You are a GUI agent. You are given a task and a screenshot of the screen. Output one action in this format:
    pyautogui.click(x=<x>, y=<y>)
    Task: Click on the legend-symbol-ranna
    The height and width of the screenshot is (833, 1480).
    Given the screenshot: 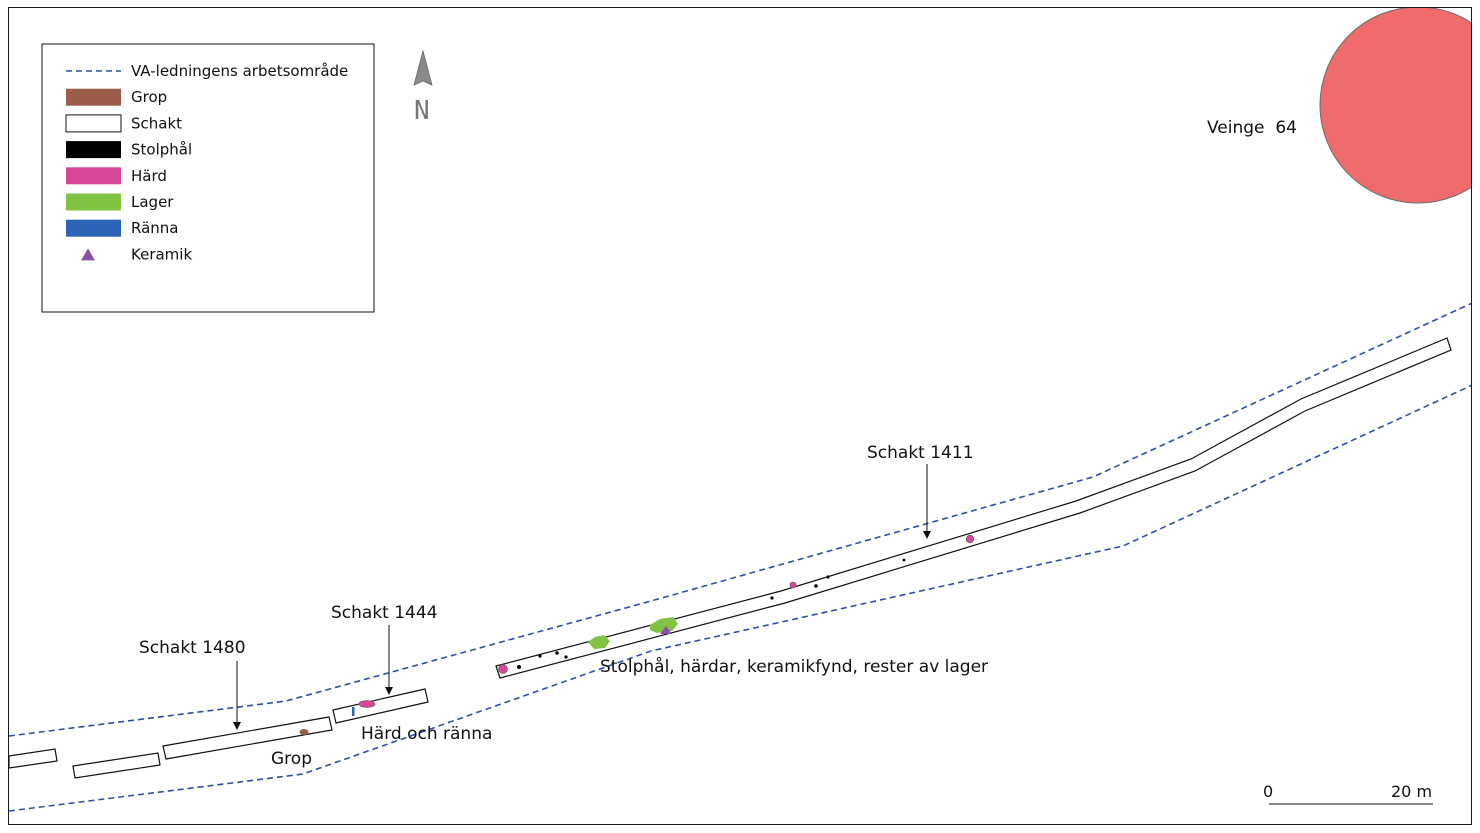 What is the action you would take?
    pyautogui.click(x=93, y=228)
    